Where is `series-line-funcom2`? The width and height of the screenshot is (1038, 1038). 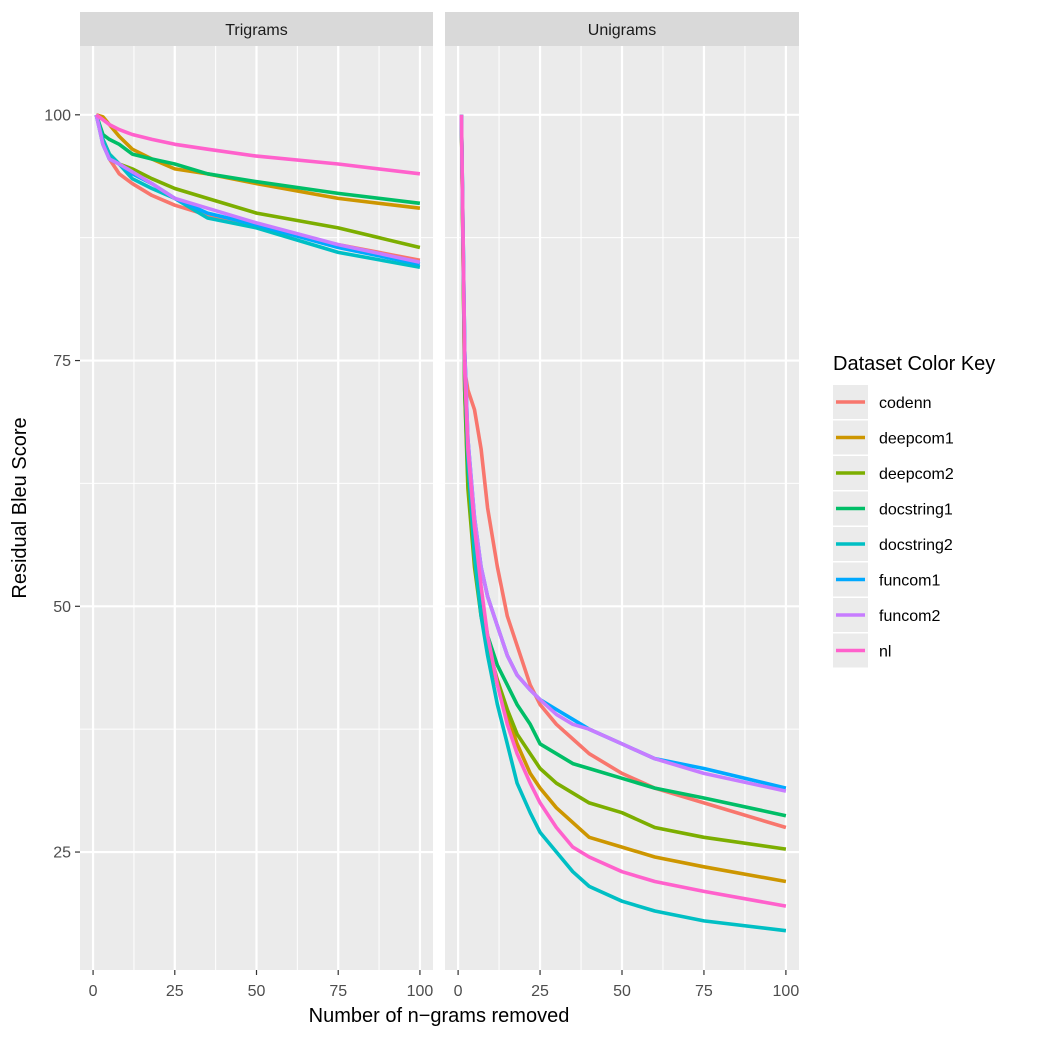 series-line-funcom2 is located at coordinates (257, 189).